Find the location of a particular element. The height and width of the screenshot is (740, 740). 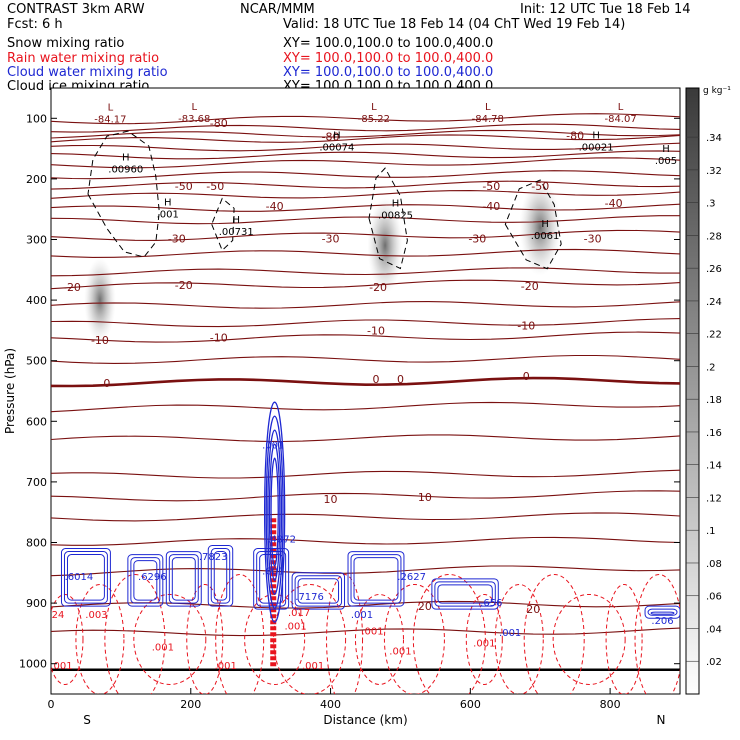

y-axis-label: Pressure (hPa) is located at coordinates (10, 391).